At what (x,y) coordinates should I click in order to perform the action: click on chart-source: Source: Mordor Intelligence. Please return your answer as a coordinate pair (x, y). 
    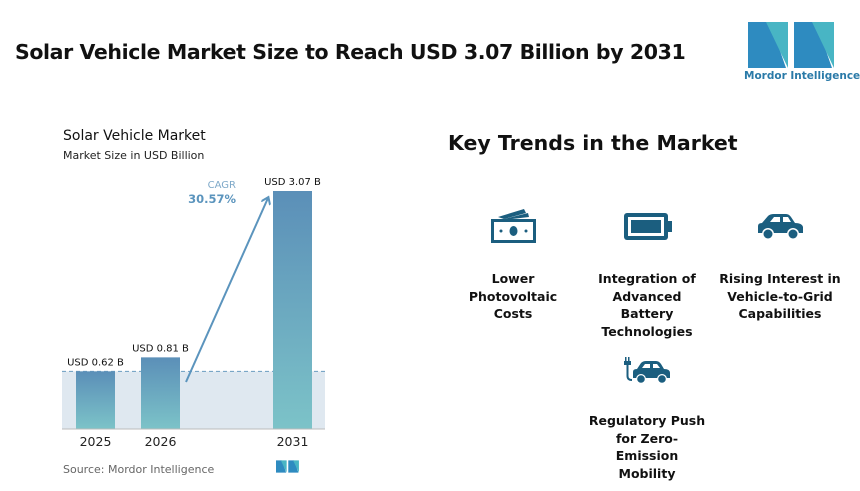
    Looking at the image, I should click on (139, 469).